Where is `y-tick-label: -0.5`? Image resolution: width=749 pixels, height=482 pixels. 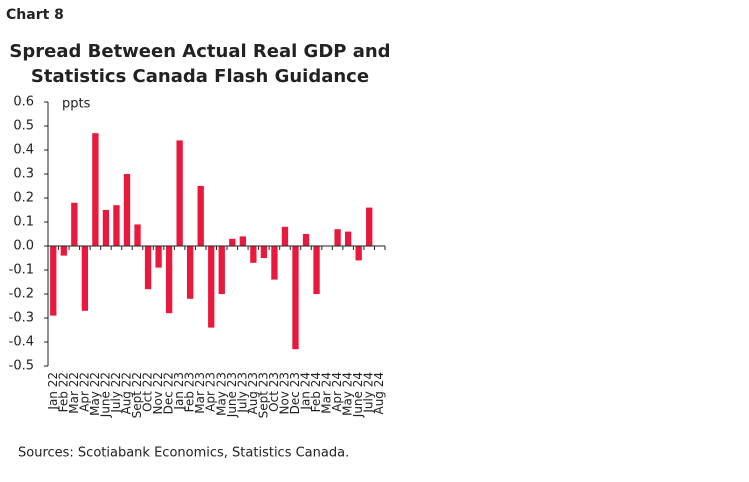 y-tick-label: -0.5 is located at coordinates (21, 366).